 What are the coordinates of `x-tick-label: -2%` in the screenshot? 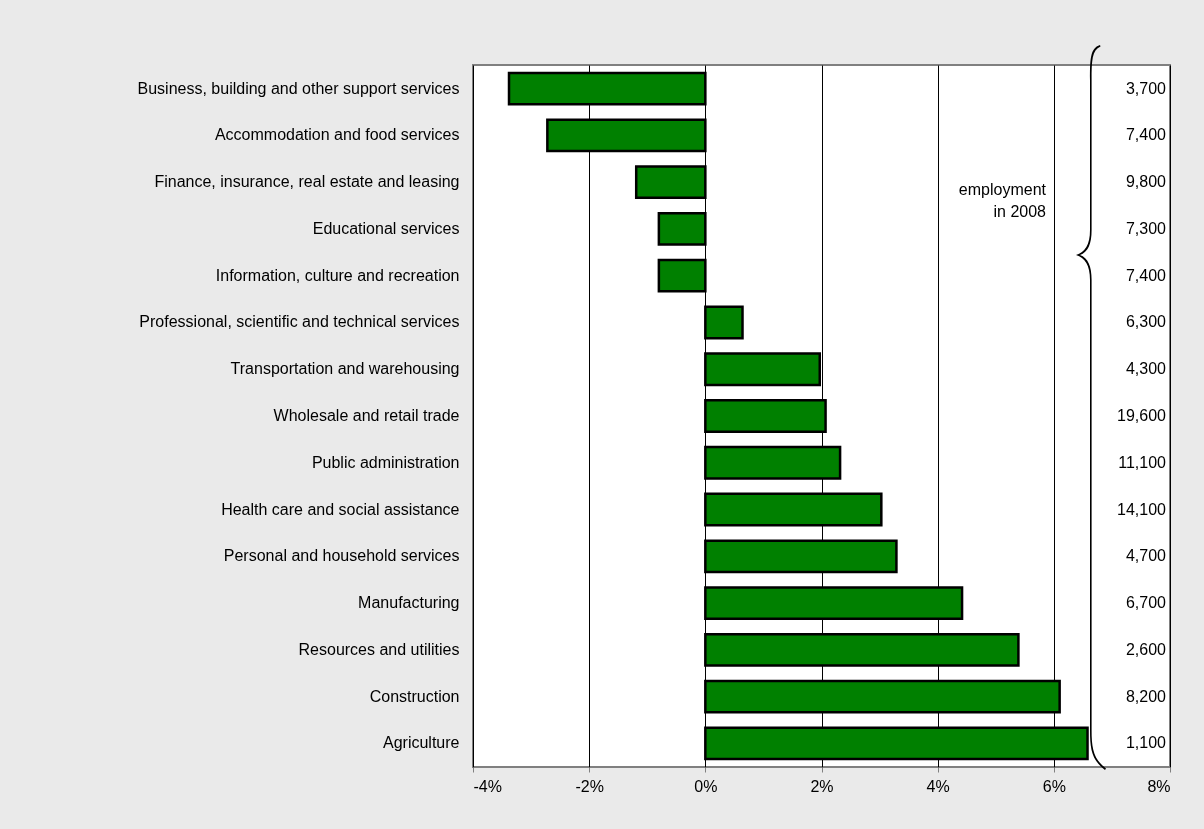 It's located at (589, 786).